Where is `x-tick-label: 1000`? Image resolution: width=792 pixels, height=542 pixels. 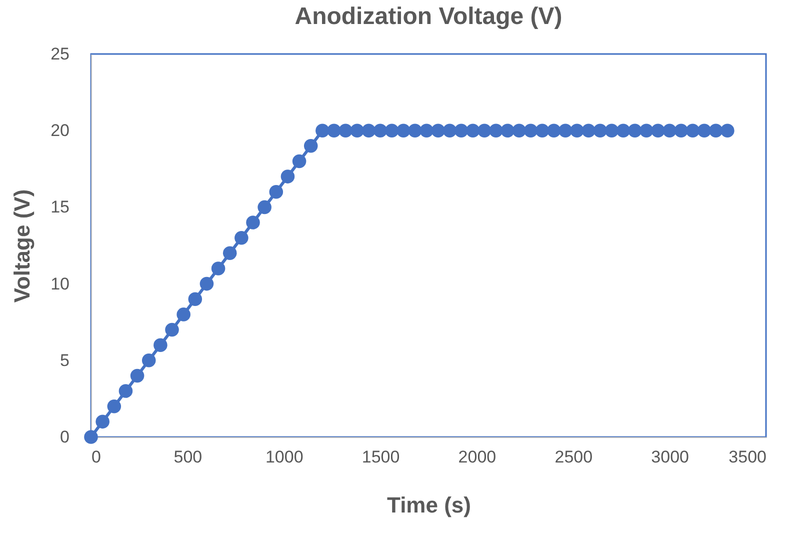 x-tick-label: 1000 is located at coordinates (284, 457).